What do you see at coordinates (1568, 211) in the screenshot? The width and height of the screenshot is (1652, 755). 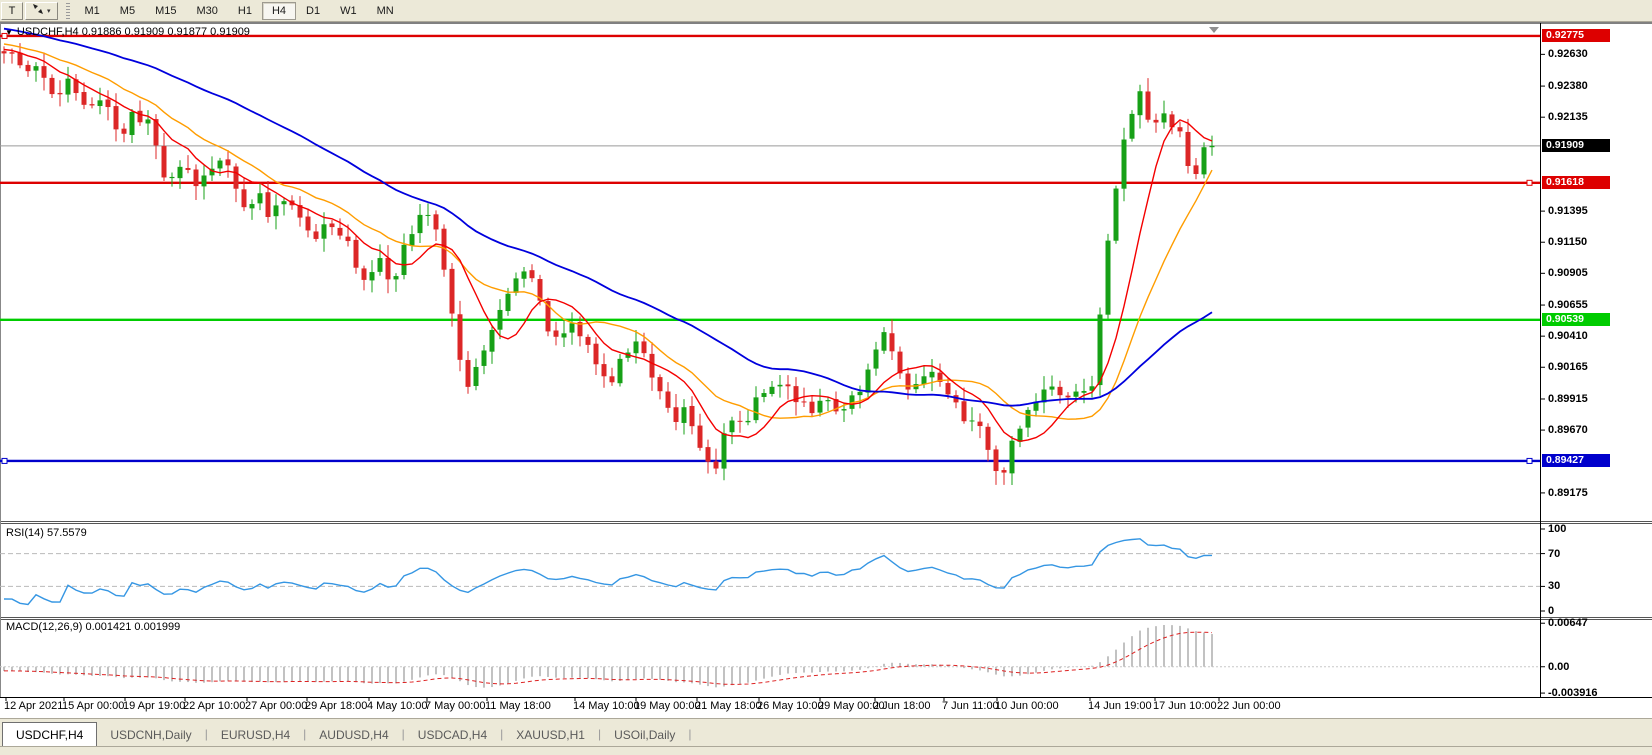 I see `price-tick-label: 0.91395` at bounding box center [1568, 211].